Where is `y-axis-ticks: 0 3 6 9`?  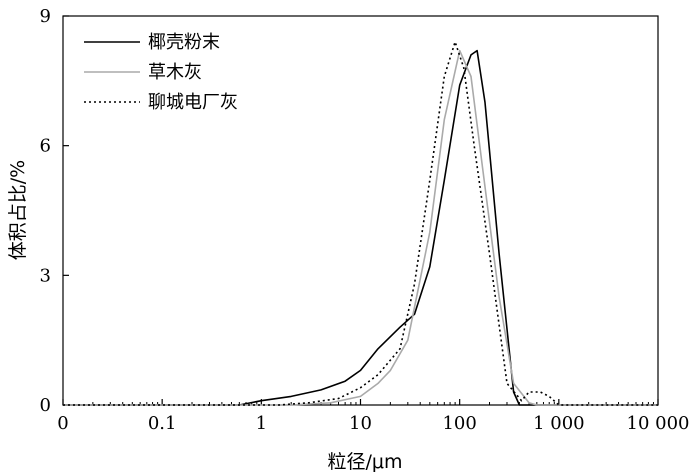 y-axis-ticks: 0 3 6 9 is located at coordinates (54, 211).